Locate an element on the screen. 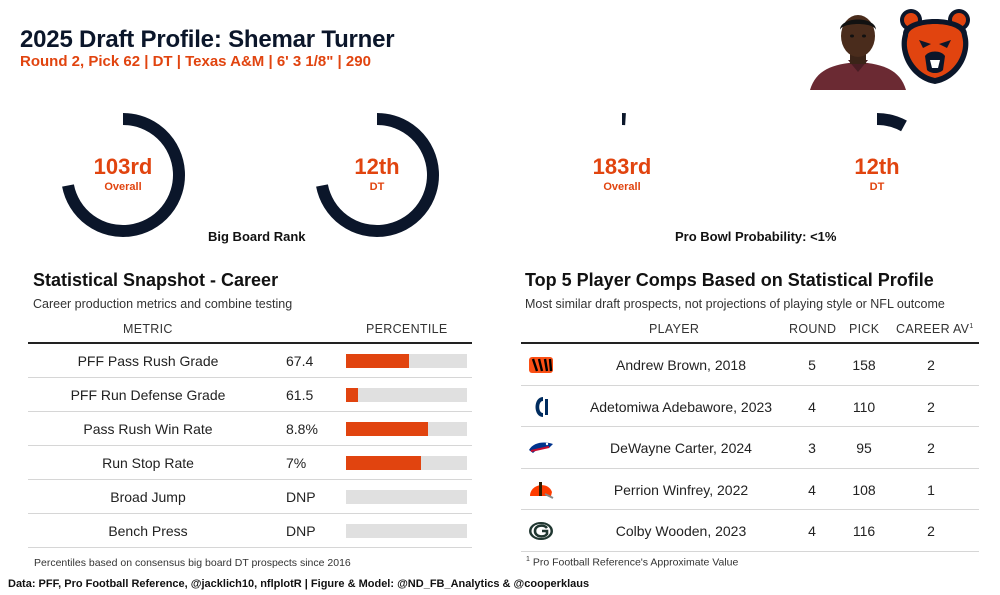 This screenshot has height=595, width=1000. page-title: 2025 Draft Profile: Shemar Turner is located at coordinates (207, 39).